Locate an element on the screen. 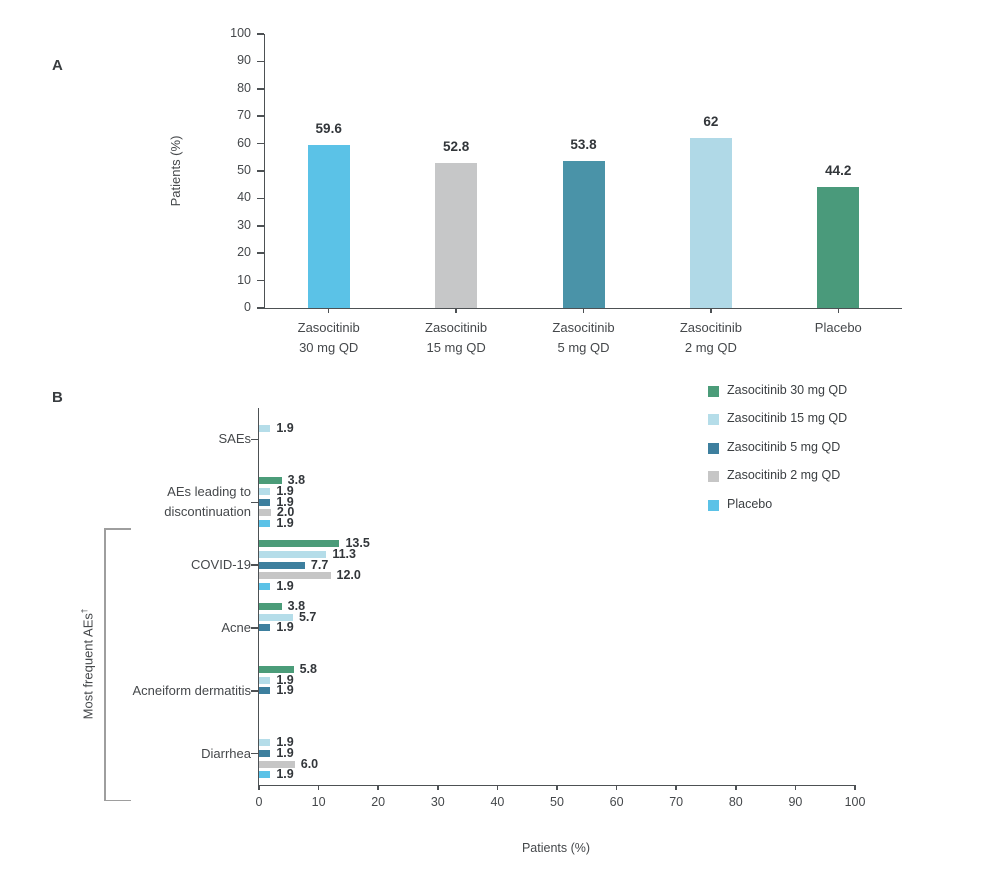 This screenshot has width=1000, height=881. panel-a-letter: A is located at coordinates (57, 65).